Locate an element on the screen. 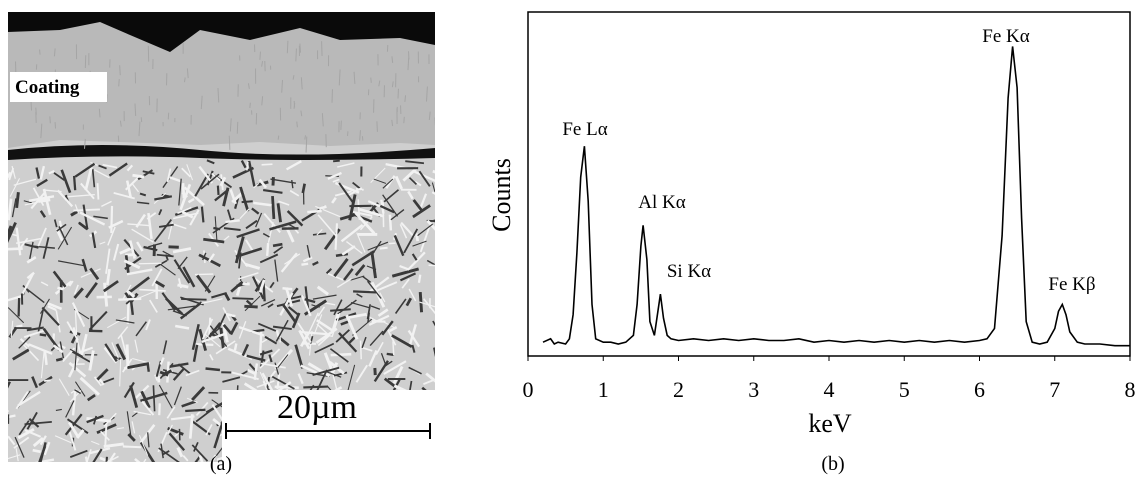 This screenshot has height=482, width=1138. x-tick-label: 0 is located at coordinates (528, 389).